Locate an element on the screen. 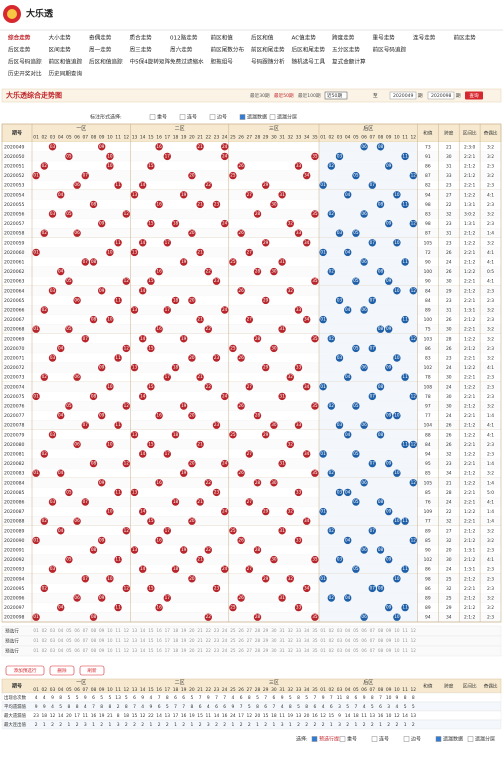  nav-link: 后区号码追踪 is located at coordinates (25, 62).